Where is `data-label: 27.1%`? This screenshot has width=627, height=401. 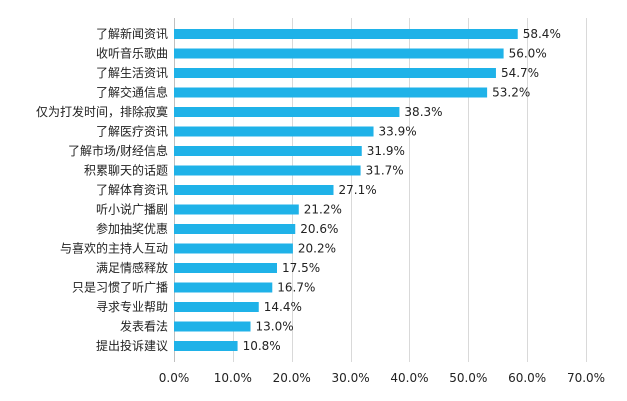 data-label: 27.1% is located at coordinates (358, 190).